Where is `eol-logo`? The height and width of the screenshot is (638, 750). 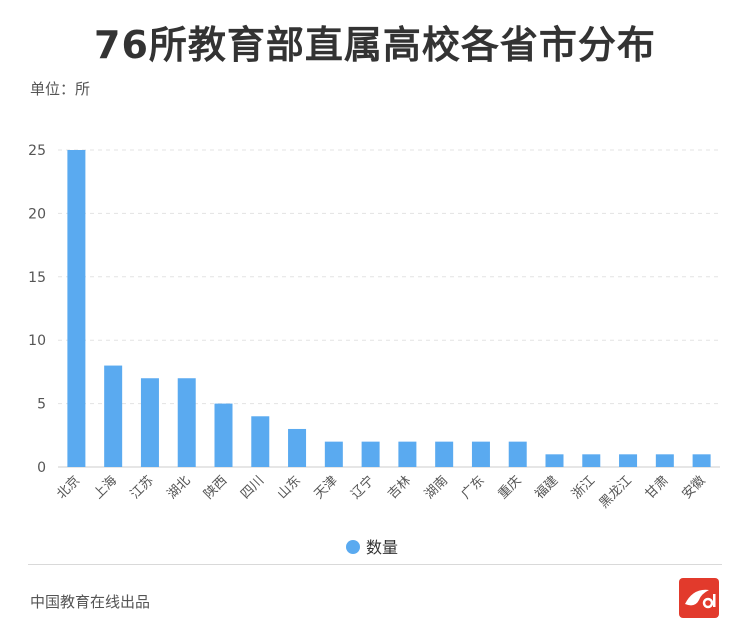 eol-logo is located at coordinates (699, 598).